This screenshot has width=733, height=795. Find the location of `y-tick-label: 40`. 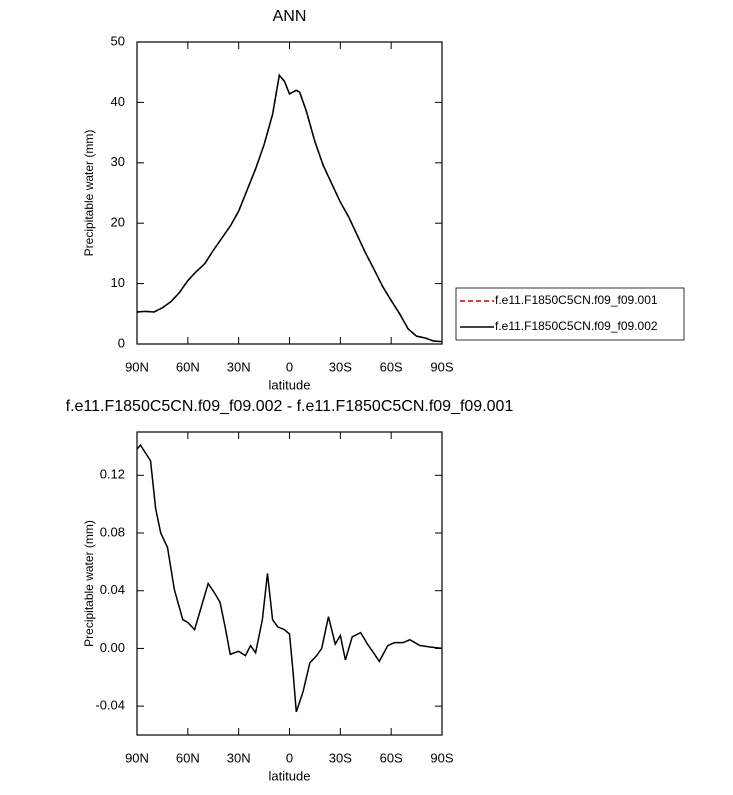

y-tick-label: 40 is located at coordinates (118, 101).